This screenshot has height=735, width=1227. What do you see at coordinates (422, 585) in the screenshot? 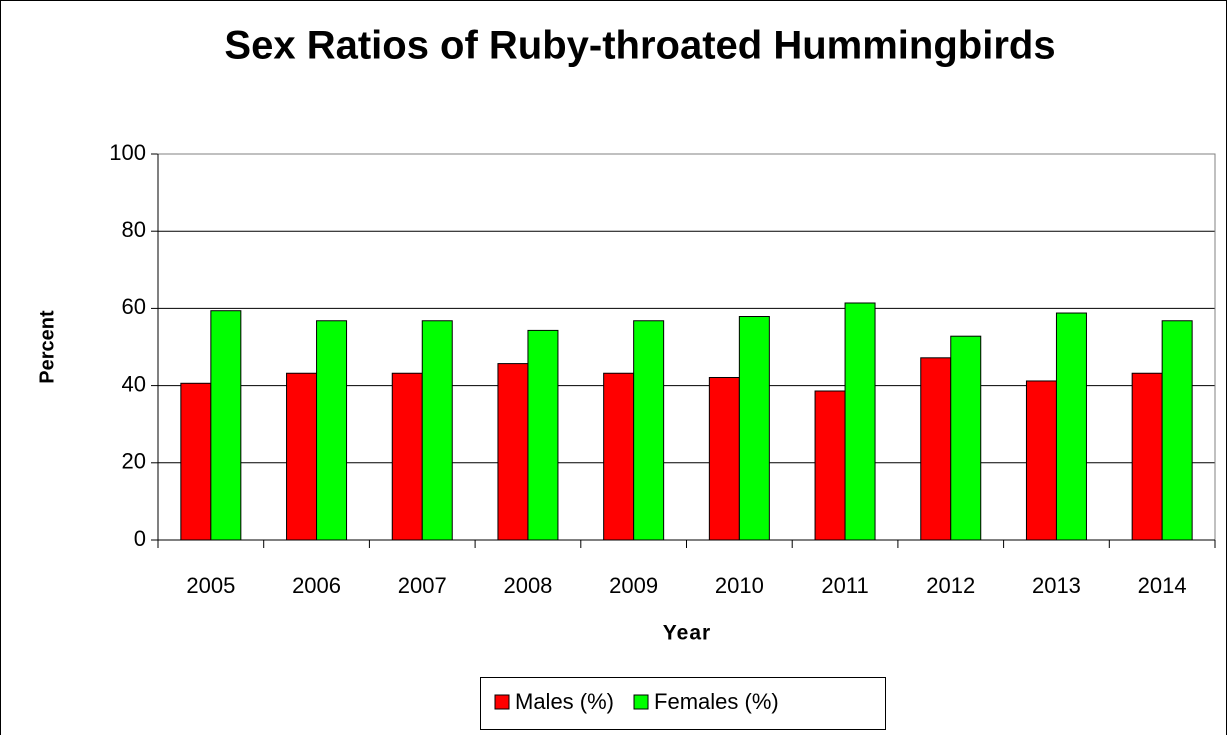
I see `x-tick-label: 2007` at bounding box center [422, 585].